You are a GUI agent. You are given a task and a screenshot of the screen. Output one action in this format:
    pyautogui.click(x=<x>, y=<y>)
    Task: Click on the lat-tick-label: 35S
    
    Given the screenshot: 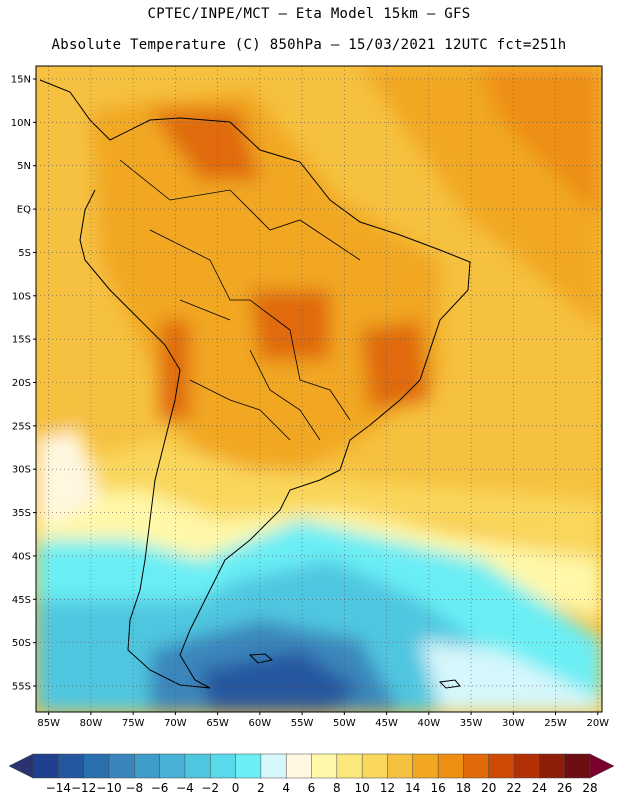 What is the action you would take?
    pyautogui.click(x=21, y=513)
    